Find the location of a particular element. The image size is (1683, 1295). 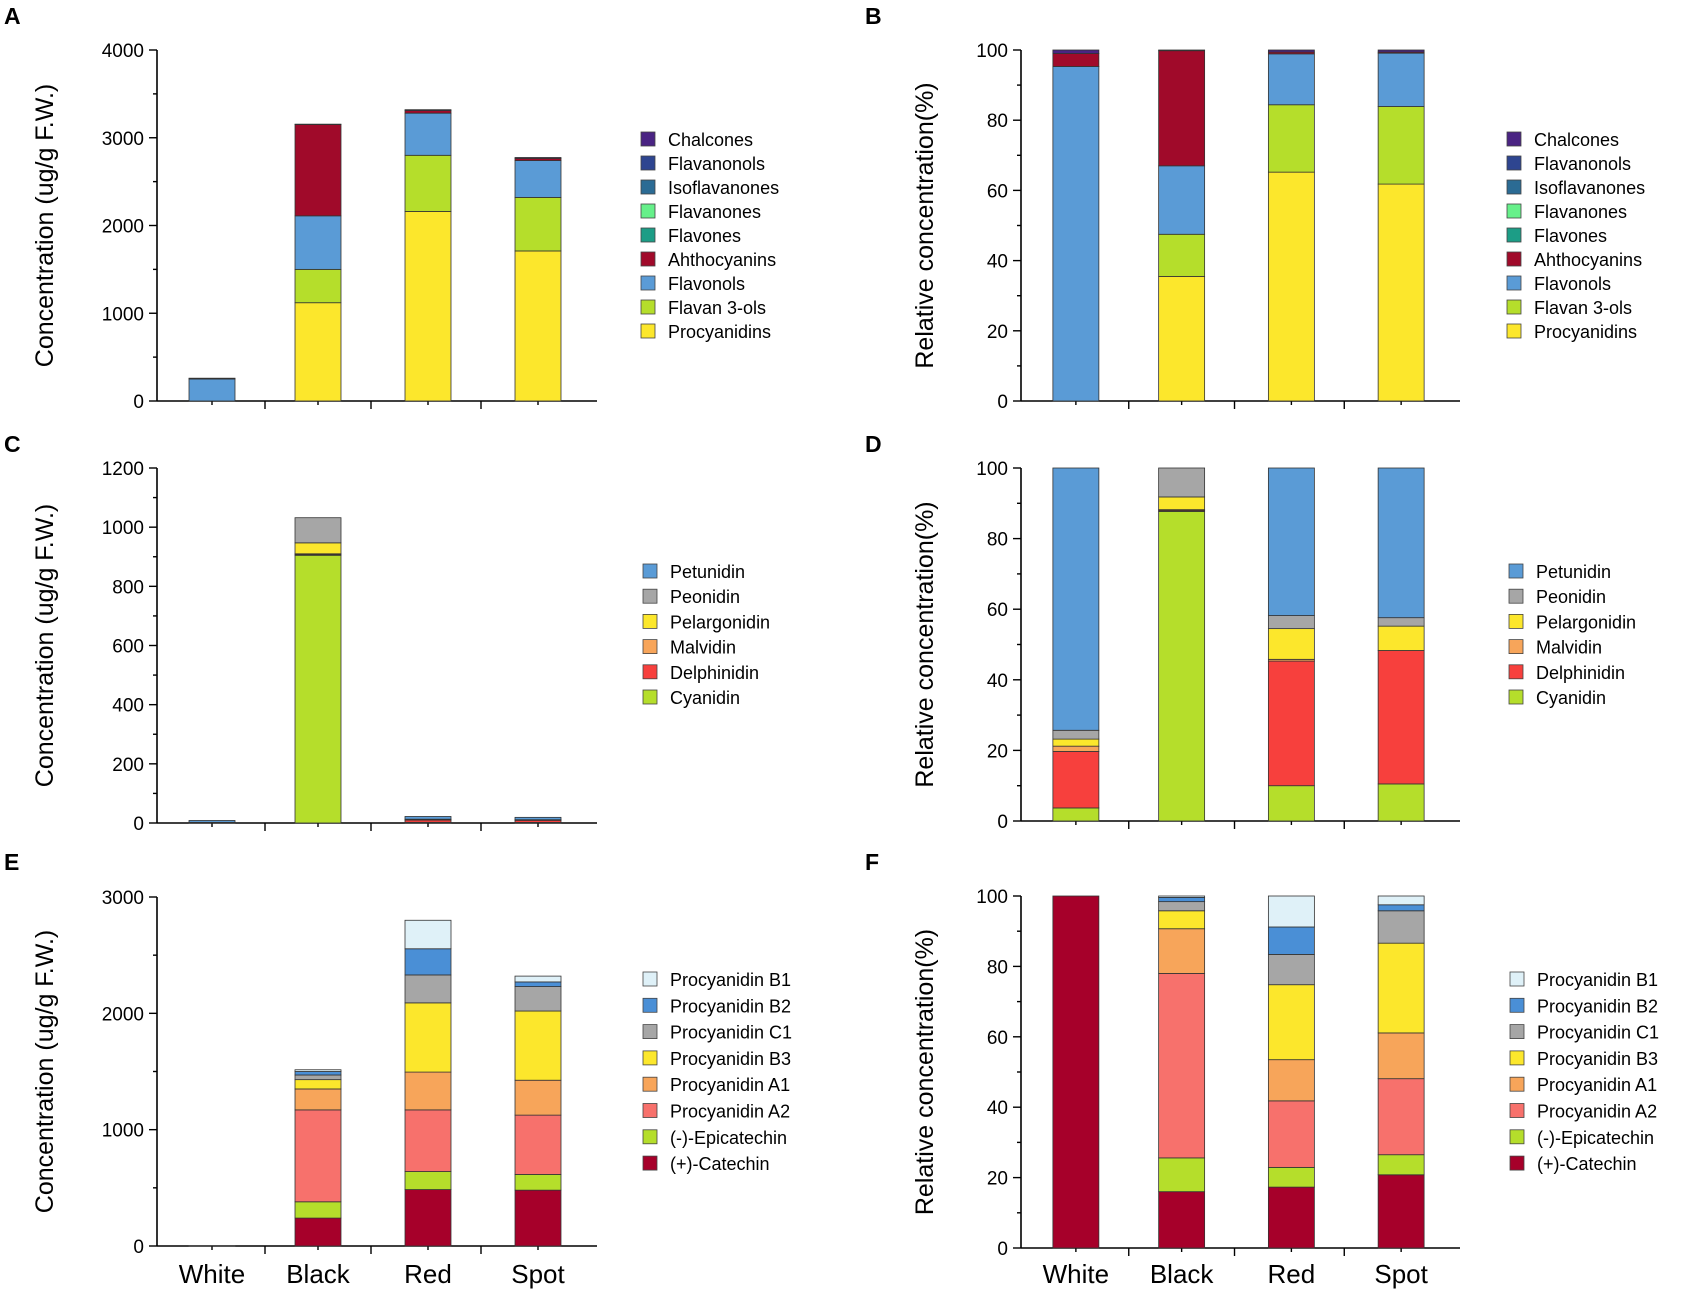

legend-label: Petunidin is located at coordinates (1573, 572).